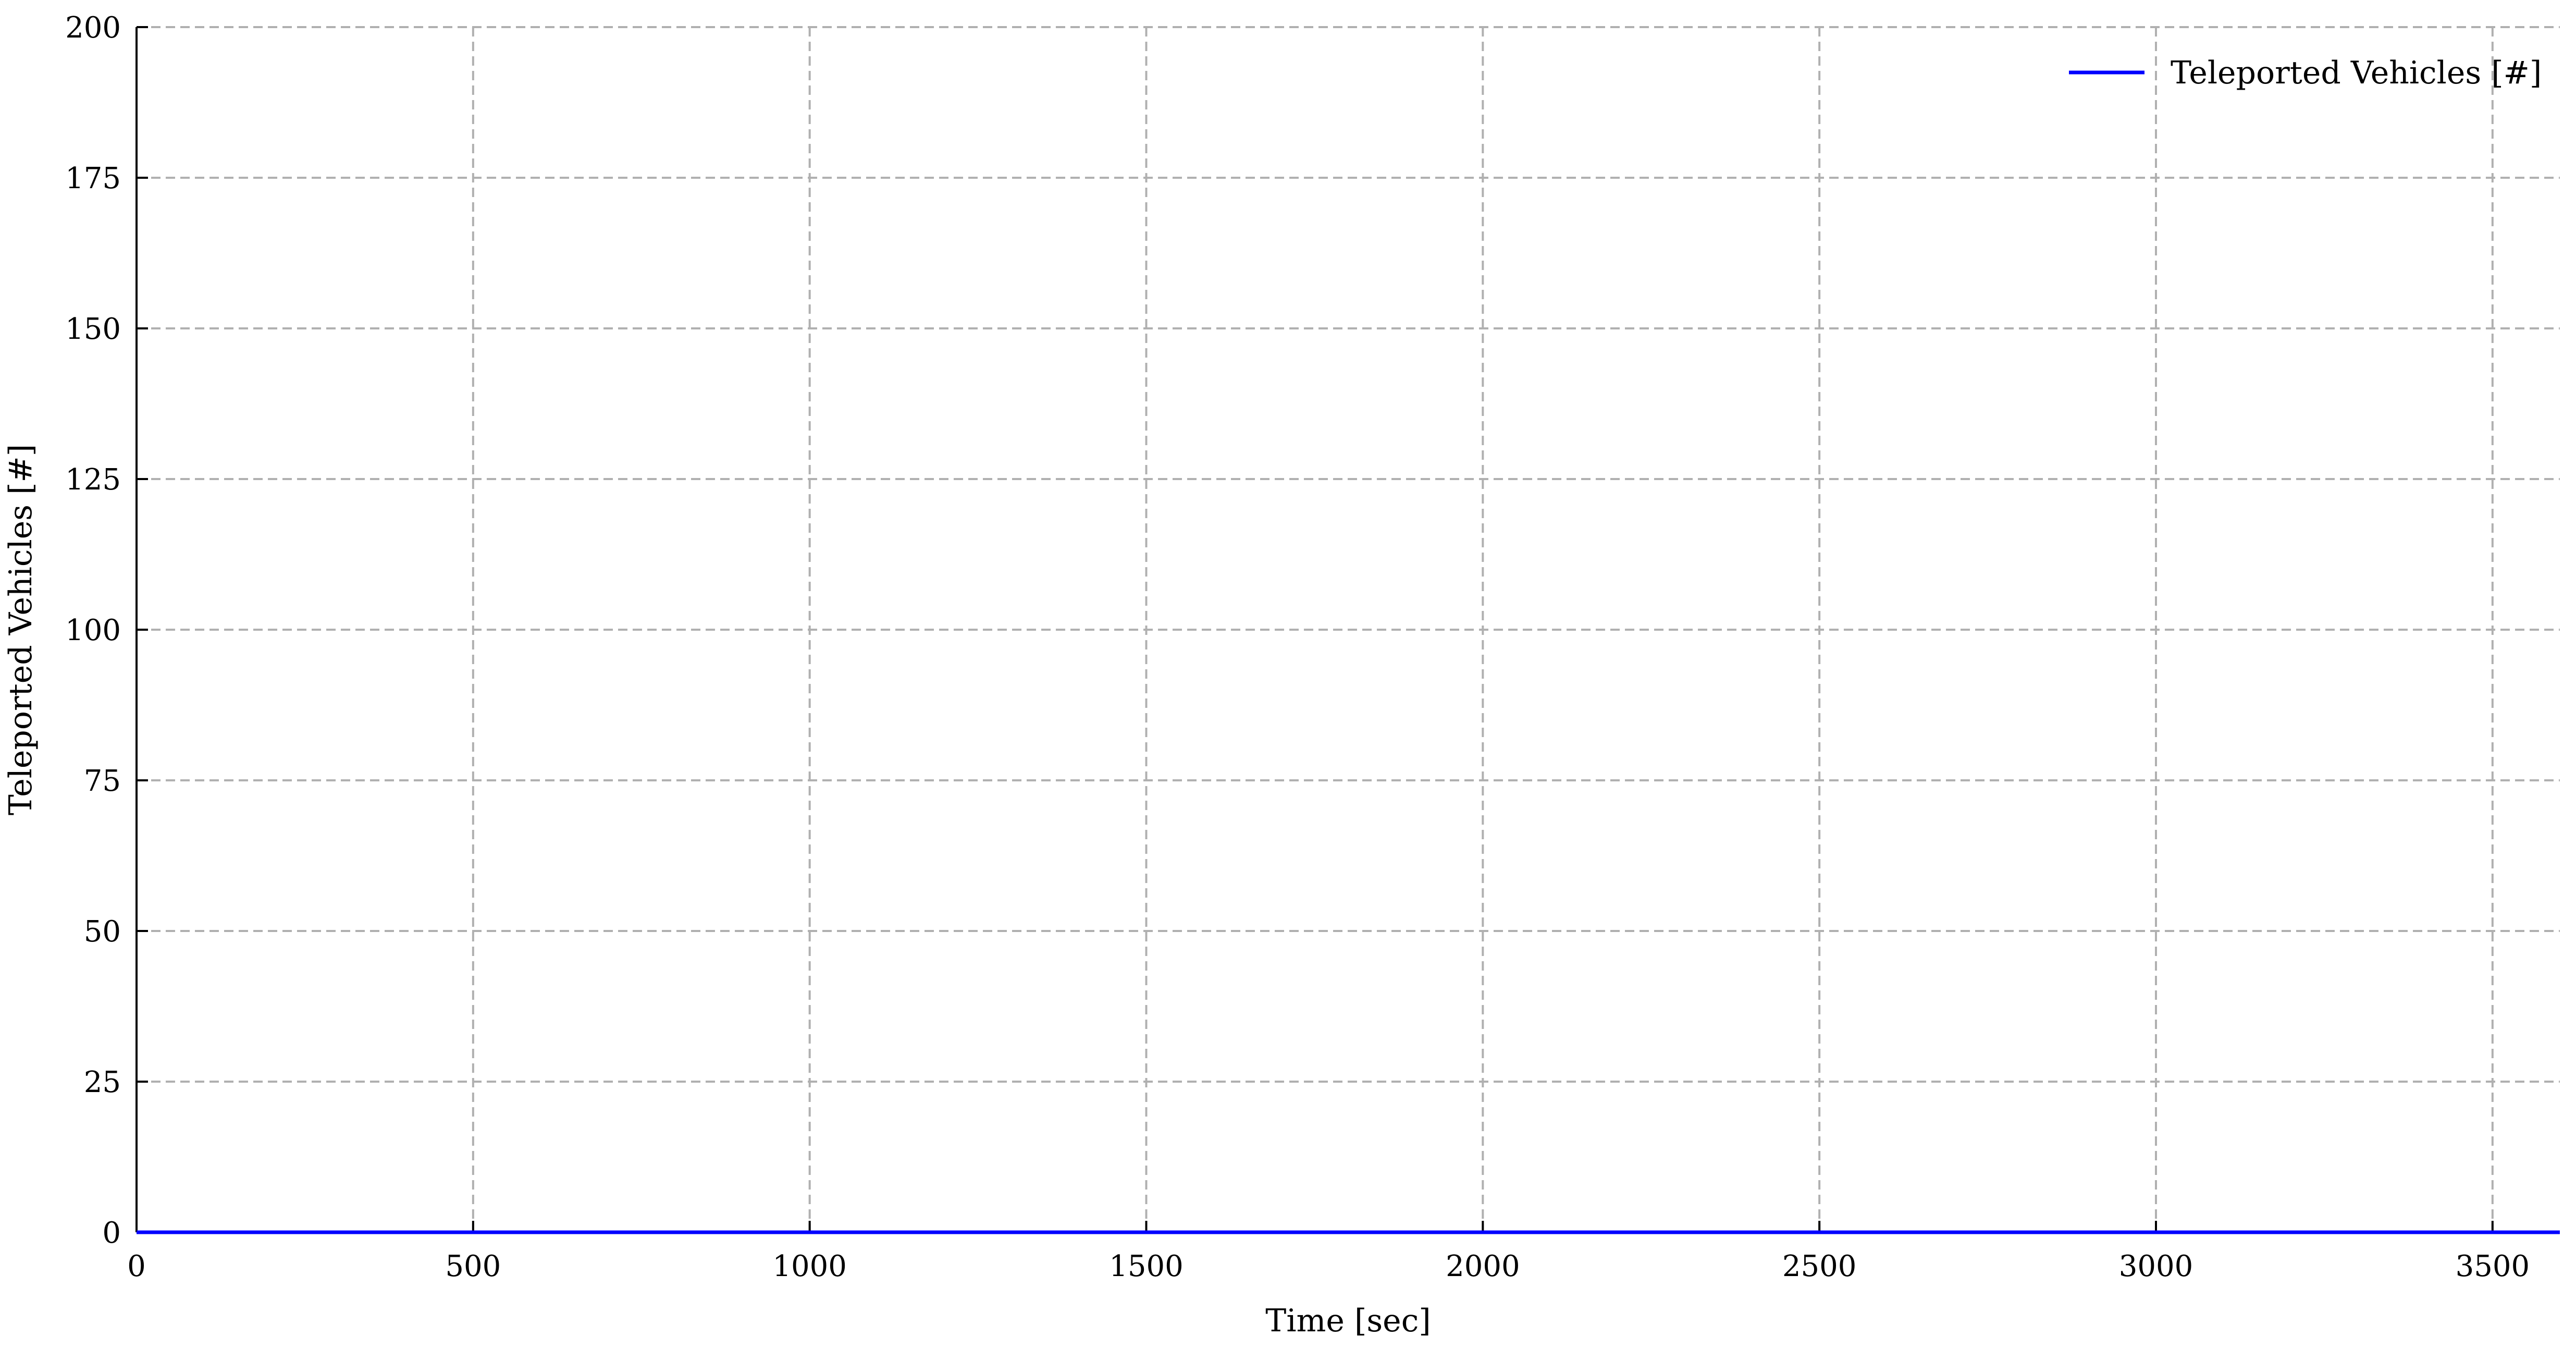 This screenshot has width=2576, height=1348. I want to click on x-tick-label-2000: 2000, so click(1483, 1266).